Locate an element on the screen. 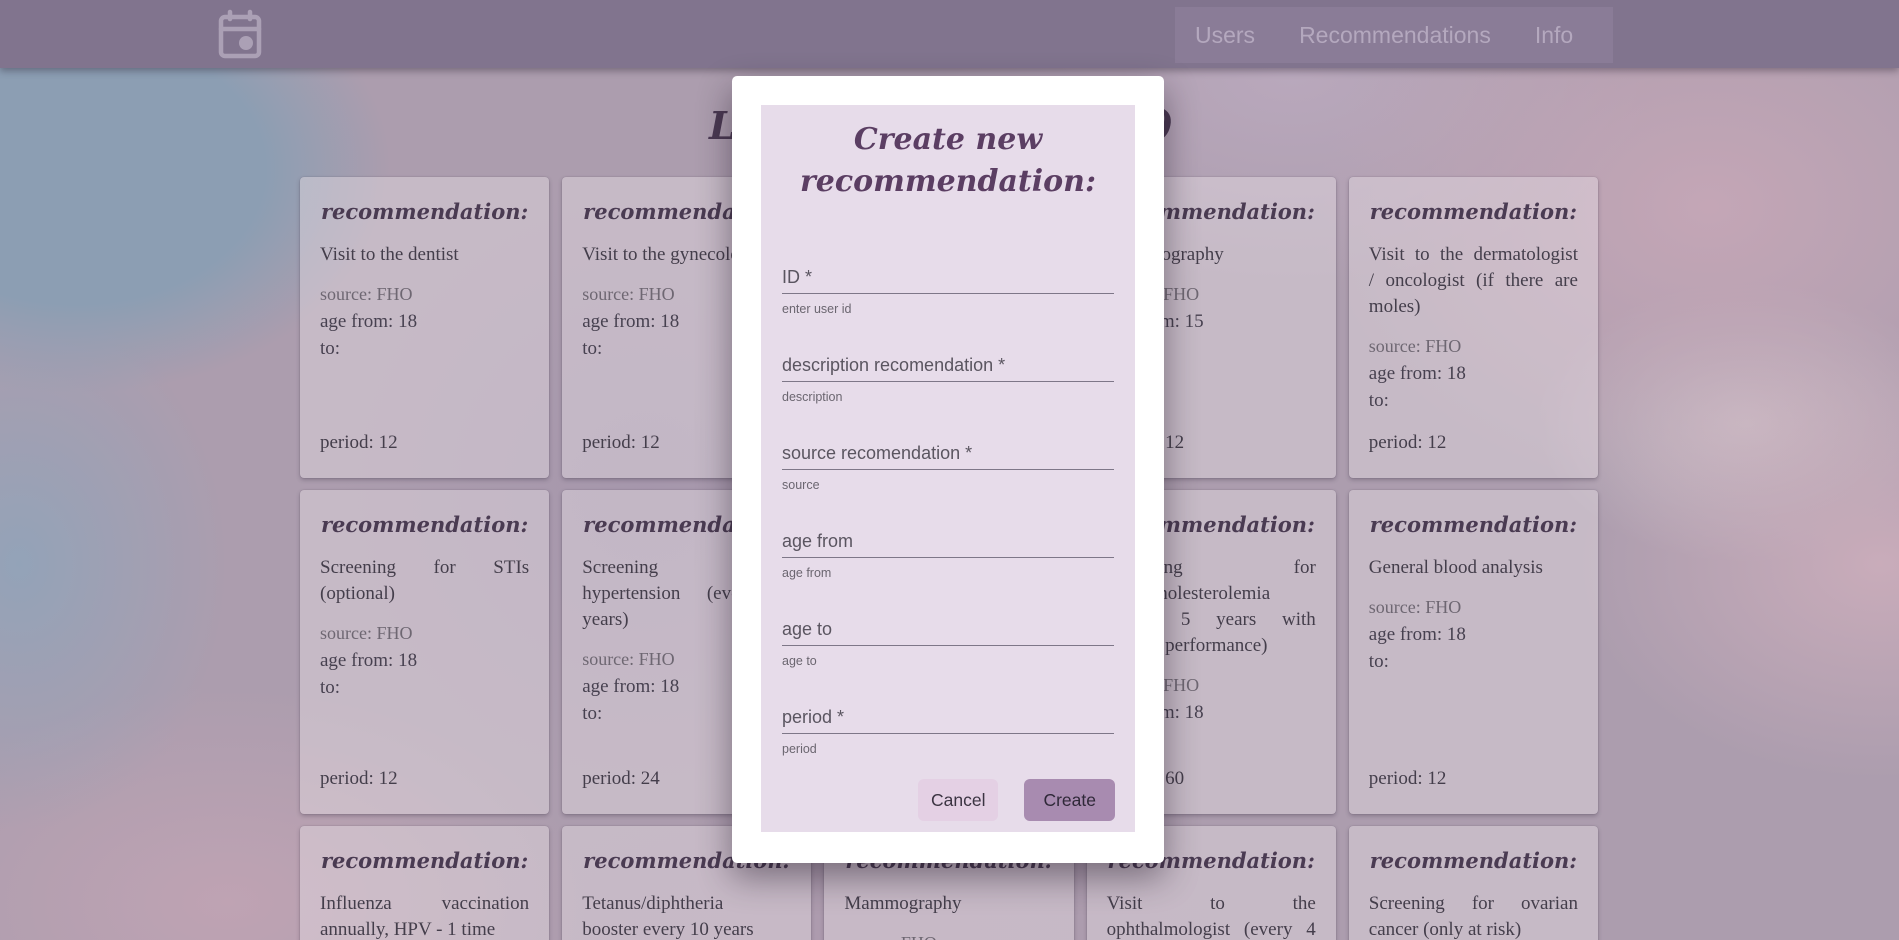  card-description: Screening for ovarian cancer (only at risk) is located at coordinates (1473, 915).